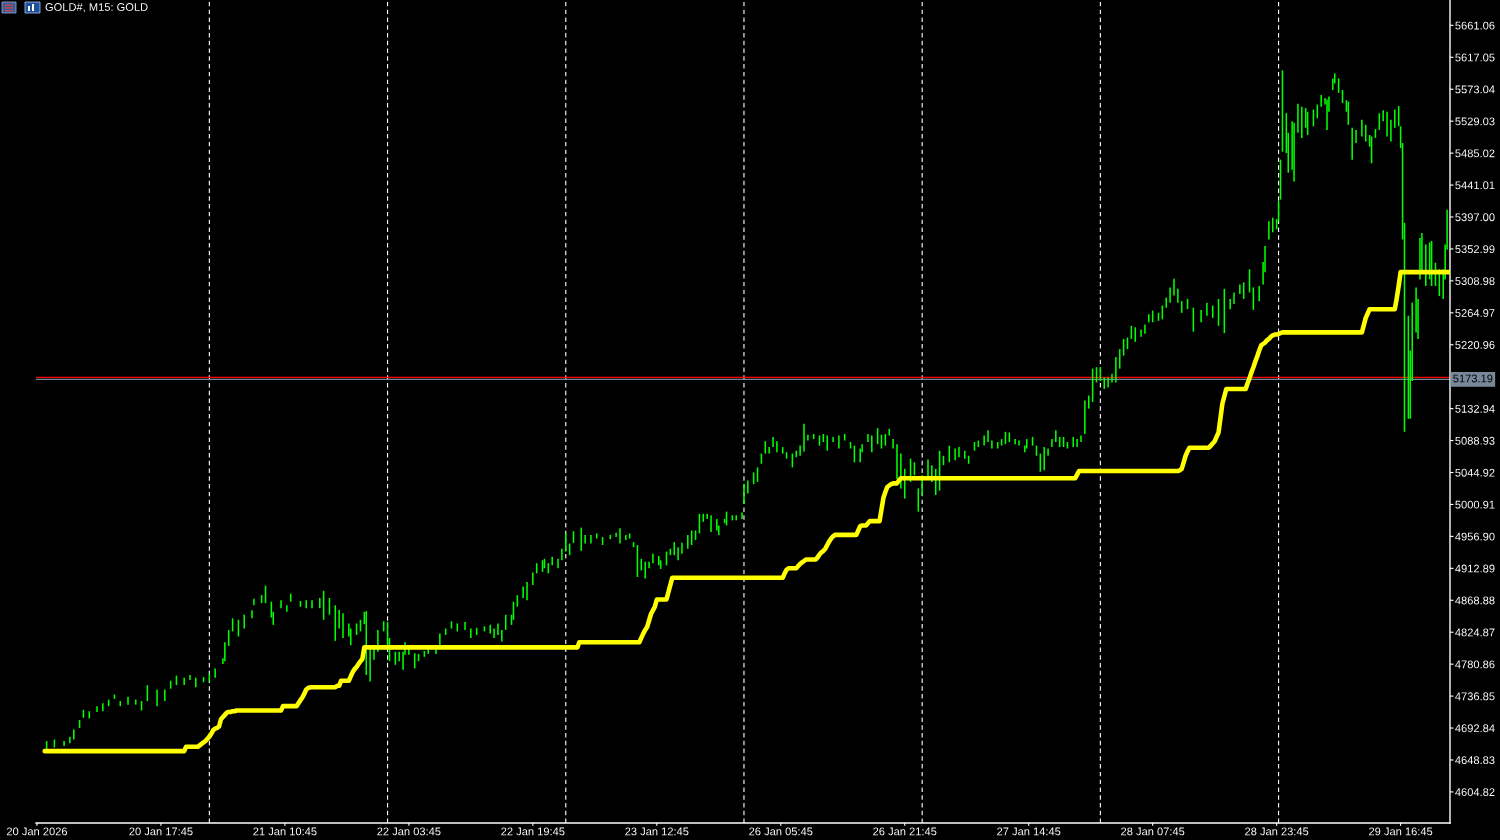 Image resolution: width=1500 pixels, height=840 pixels. I want to click on x-tick-label: 28 Jan 07:45, so click(1153, 831).